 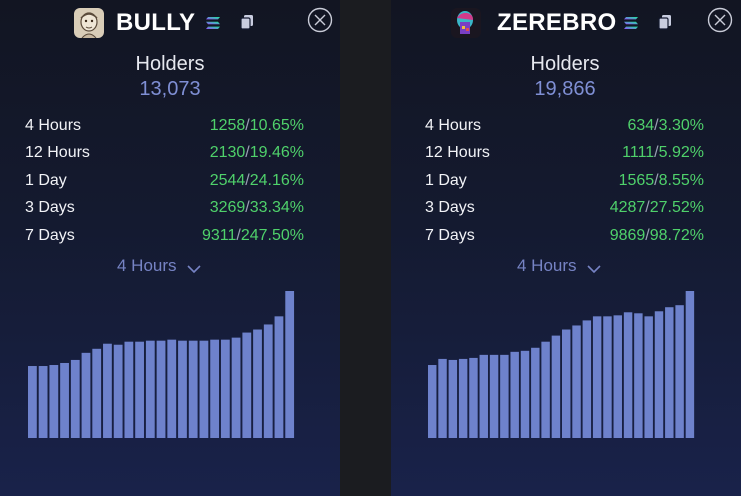 I want to click on stat-change: 3269/33.34%, so click(x=256, y=208).